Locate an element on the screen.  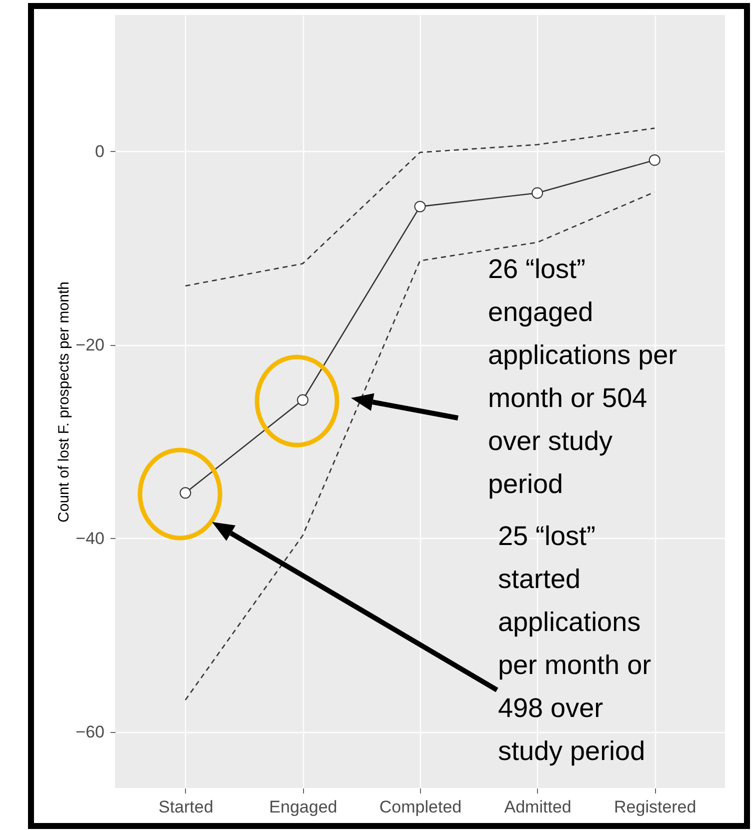
x-tick-label: Started is located at coordinates (186, 807).